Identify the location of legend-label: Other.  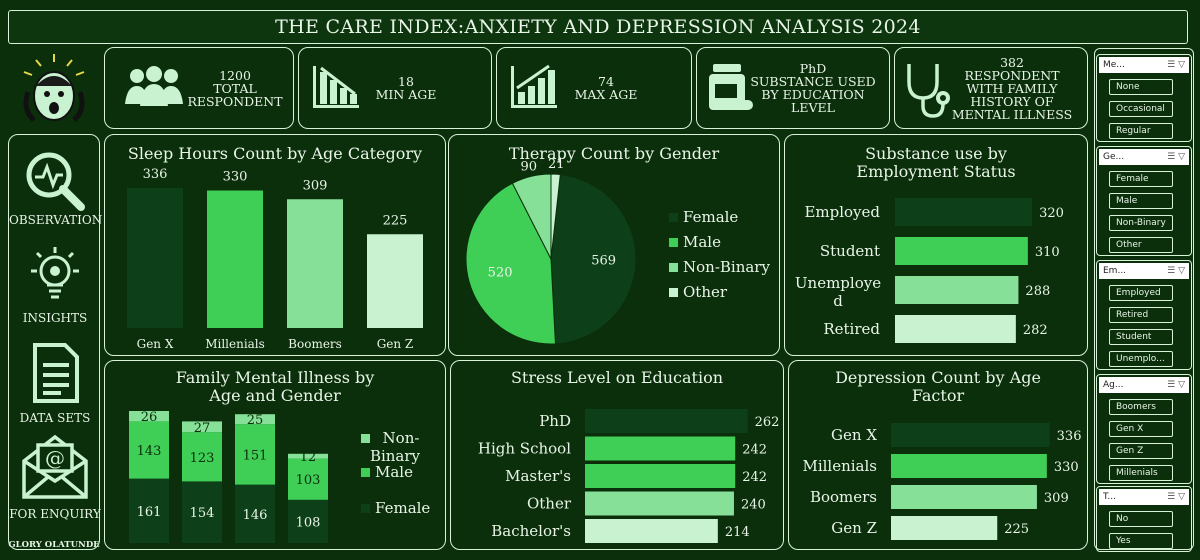
(705, 292).